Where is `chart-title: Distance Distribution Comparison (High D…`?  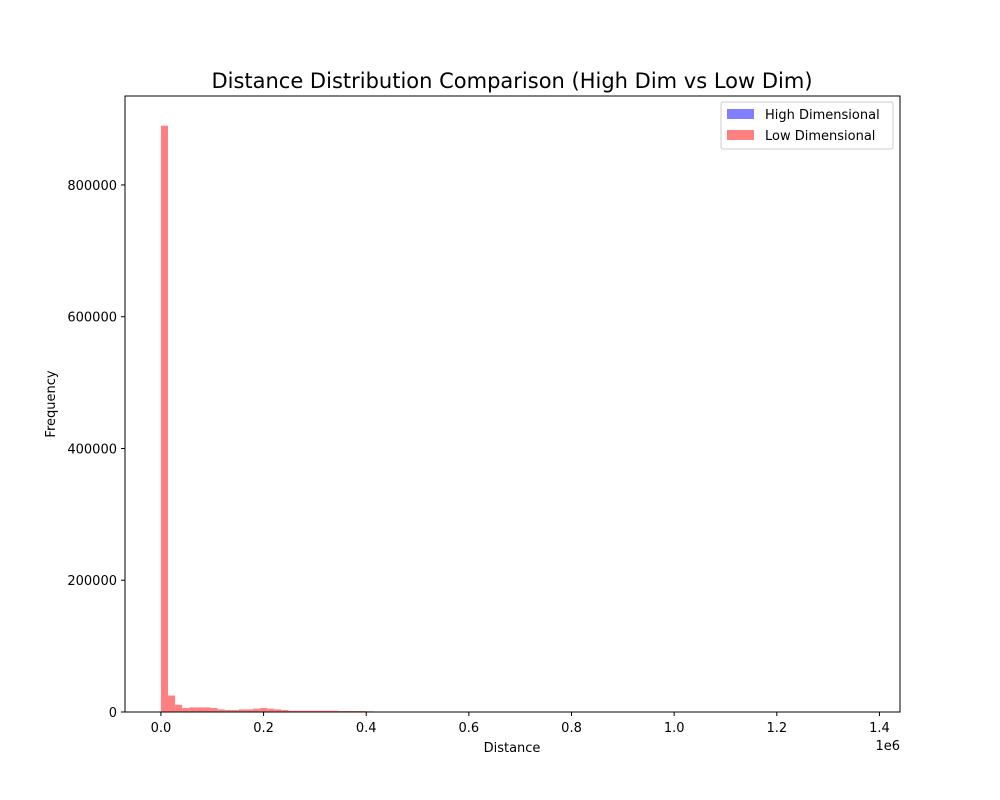 chart-title: Distance Distribution Comparison (High D… is located at coordinates (511, 81).